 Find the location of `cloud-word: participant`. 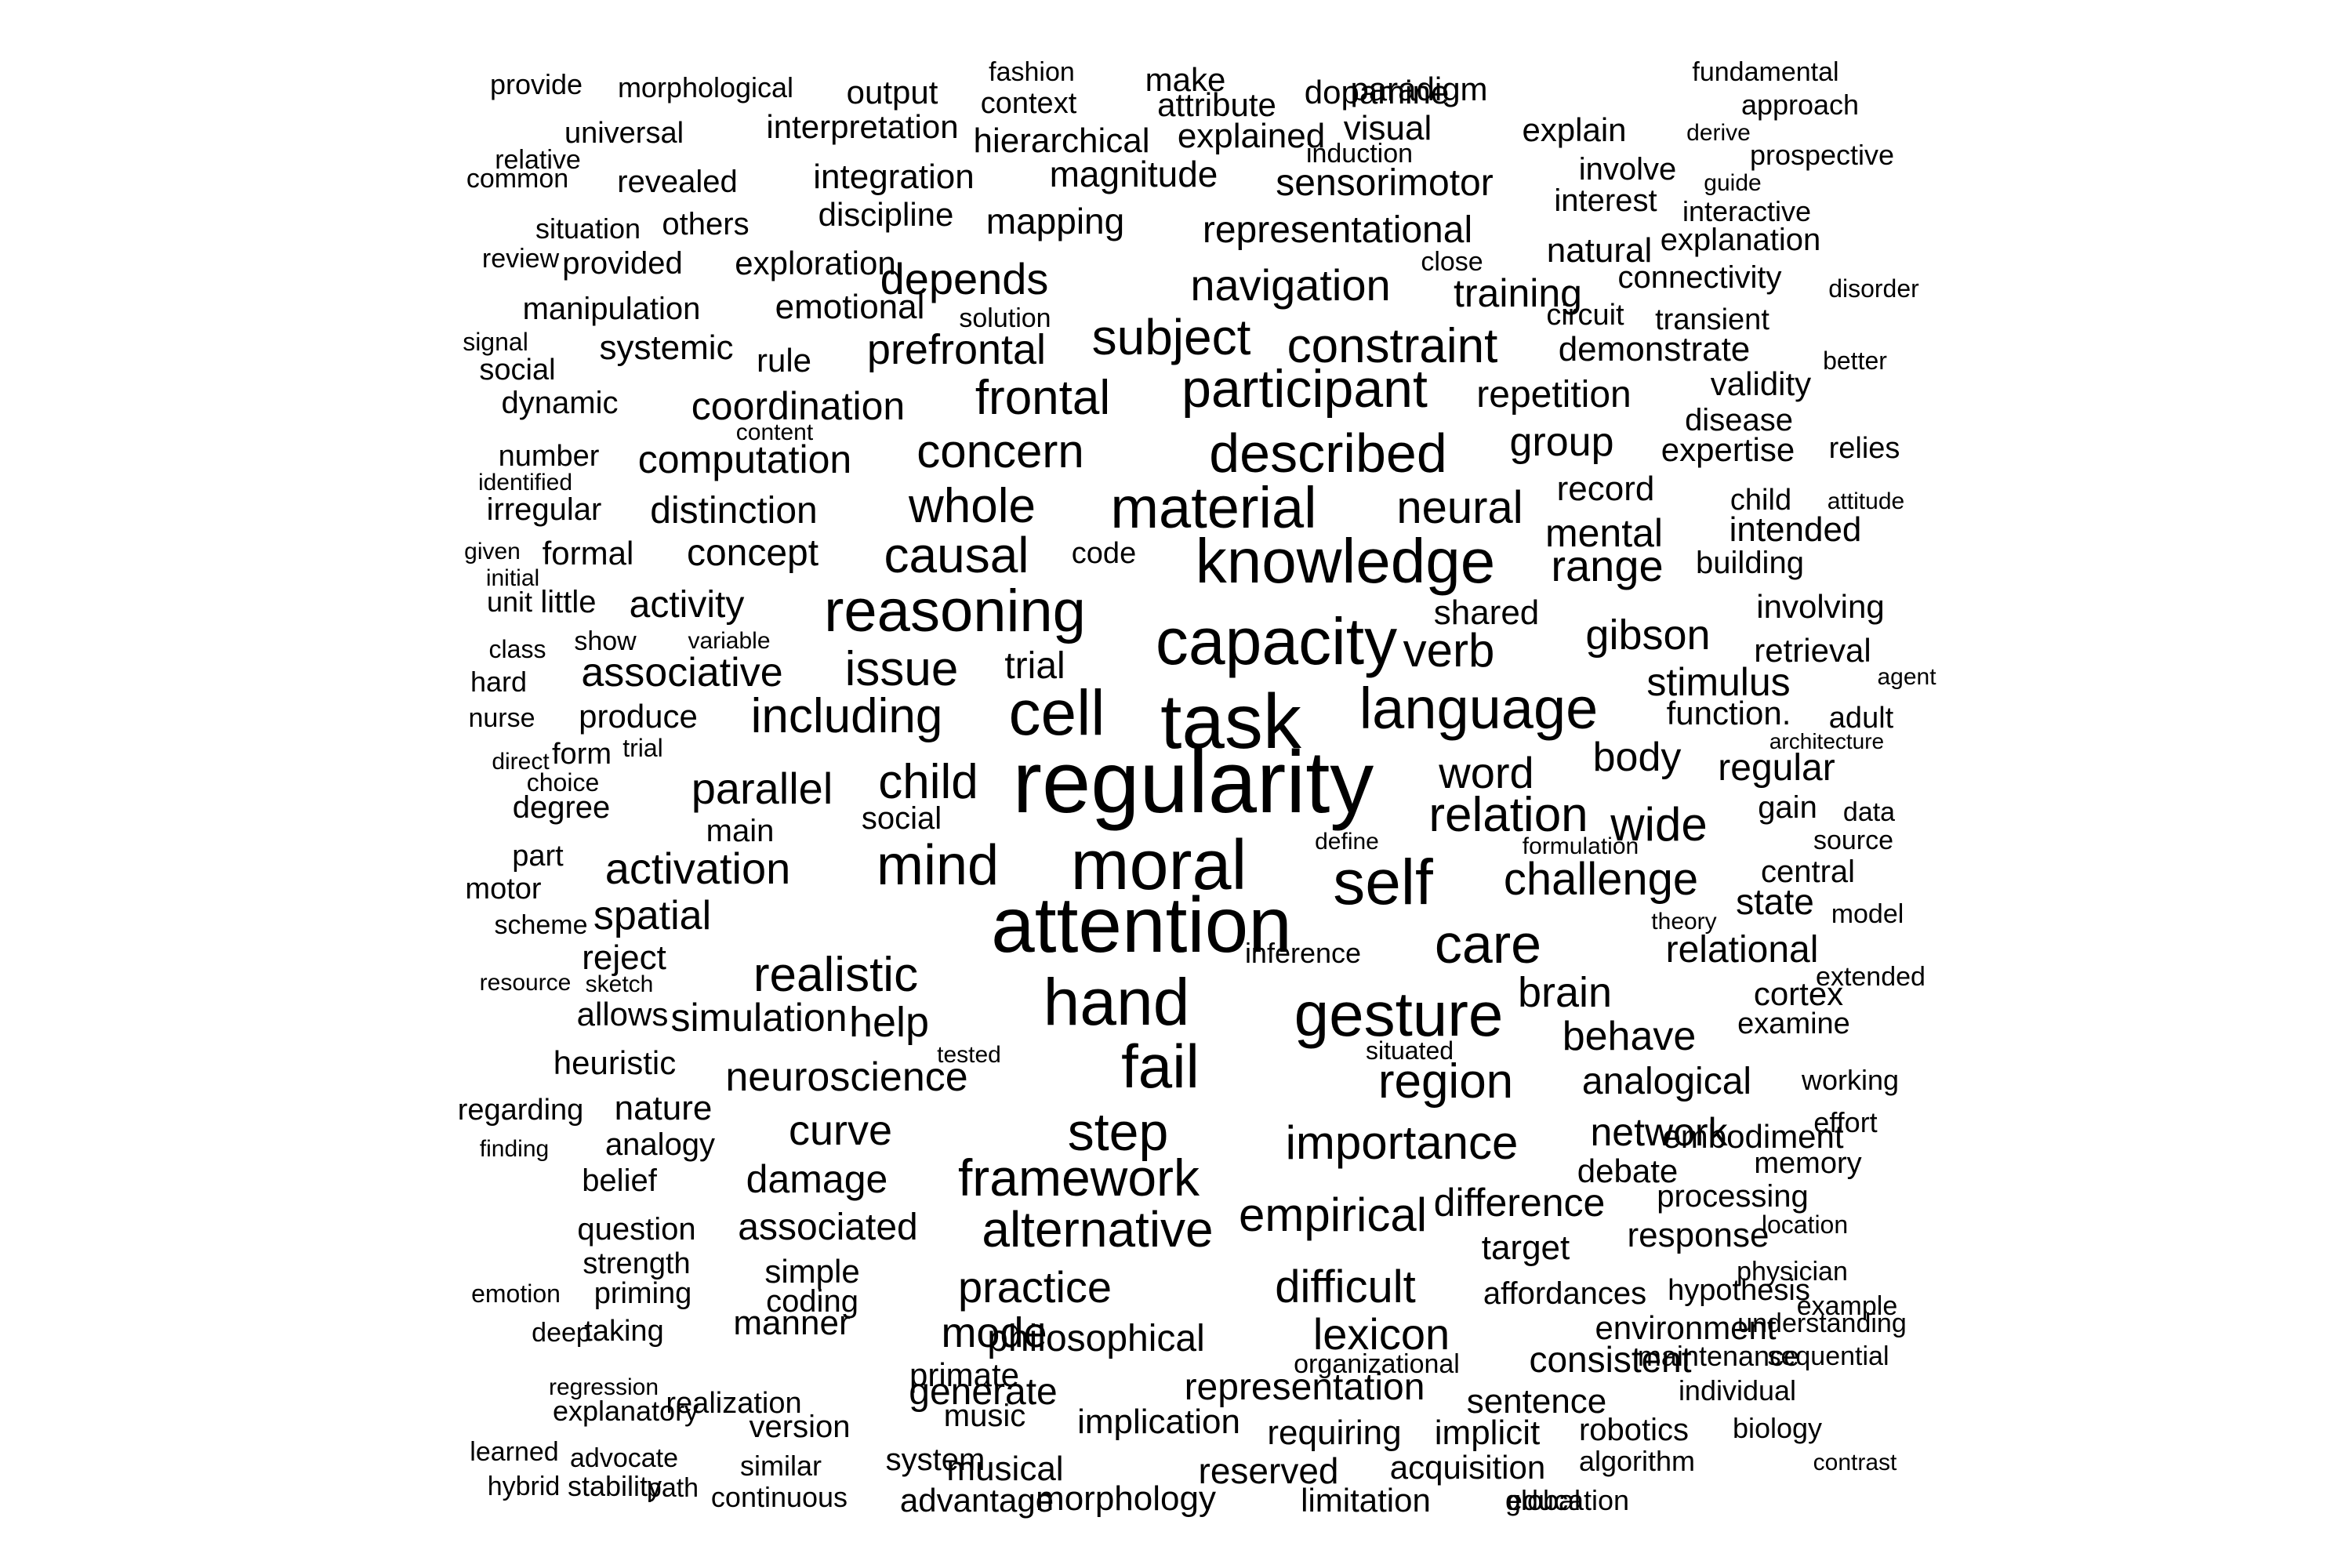

cloud-word: participant is located at coordinates (1304, 389).